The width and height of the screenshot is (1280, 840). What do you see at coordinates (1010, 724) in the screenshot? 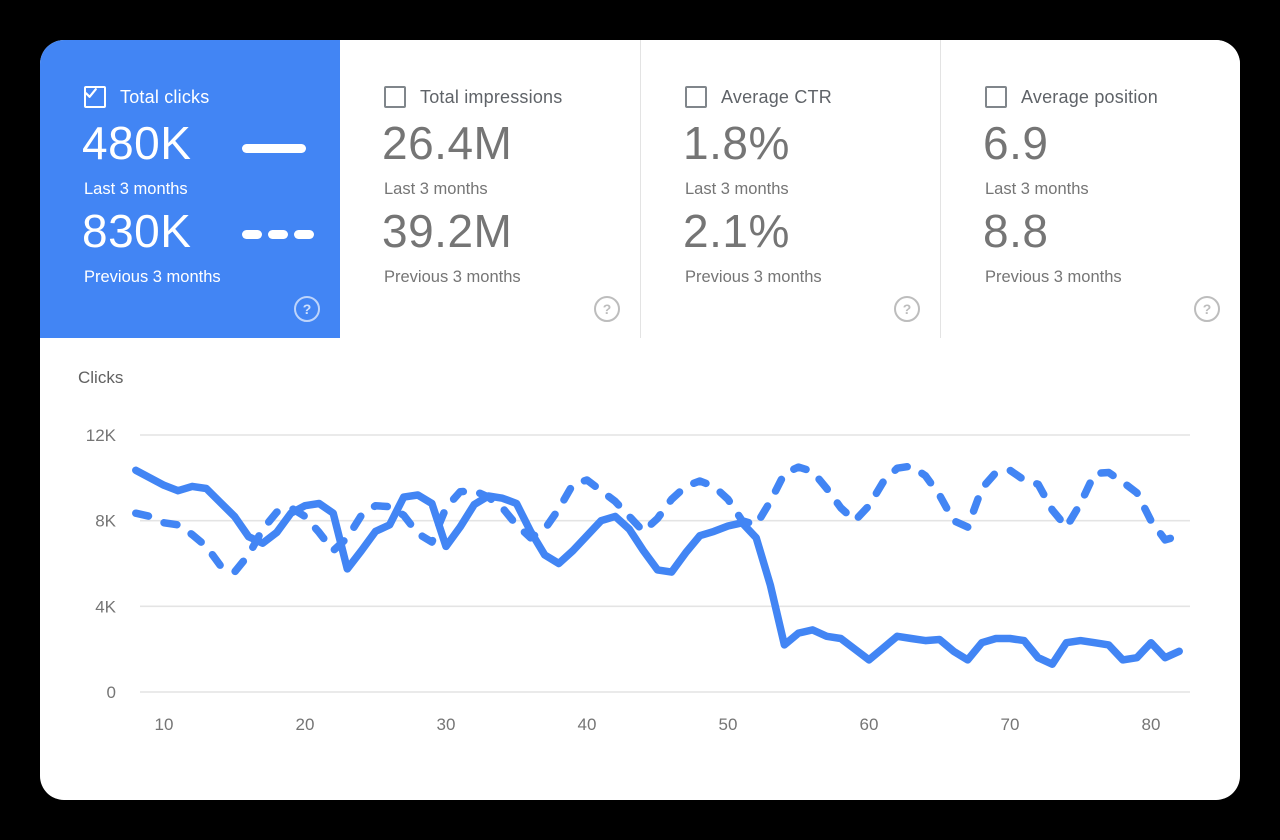
I see `x-tick-label: 70` at bounding box center [1010, 724].